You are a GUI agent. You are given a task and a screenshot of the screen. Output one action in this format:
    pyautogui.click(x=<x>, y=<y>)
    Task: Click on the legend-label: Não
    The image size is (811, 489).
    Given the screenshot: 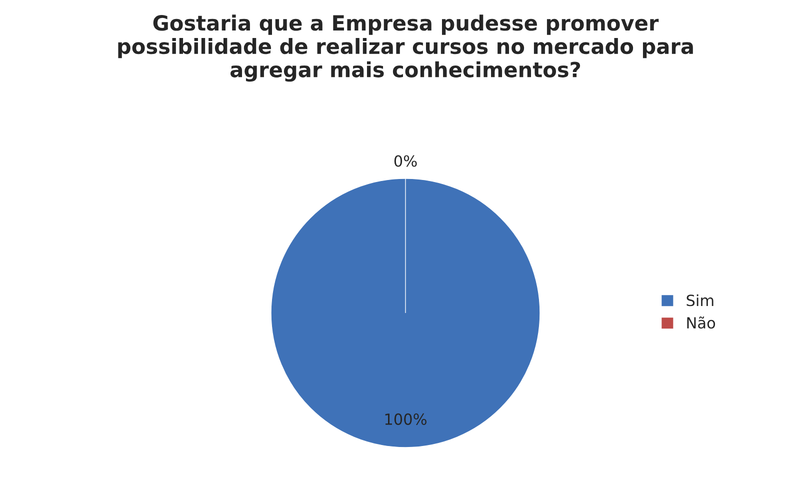 What is the action you would take?
    pyautogui.click(x=701, y=322)
    